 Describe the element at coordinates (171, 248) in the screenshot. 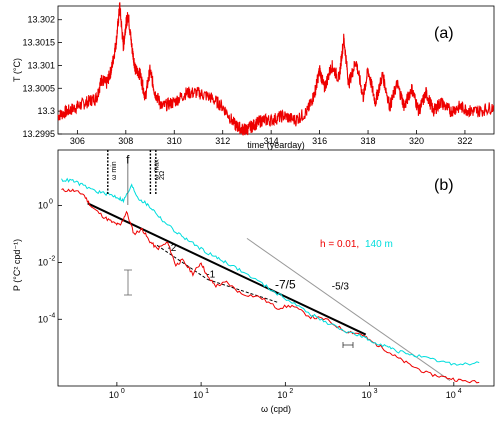

I see `annotation--2: -2` at that location.